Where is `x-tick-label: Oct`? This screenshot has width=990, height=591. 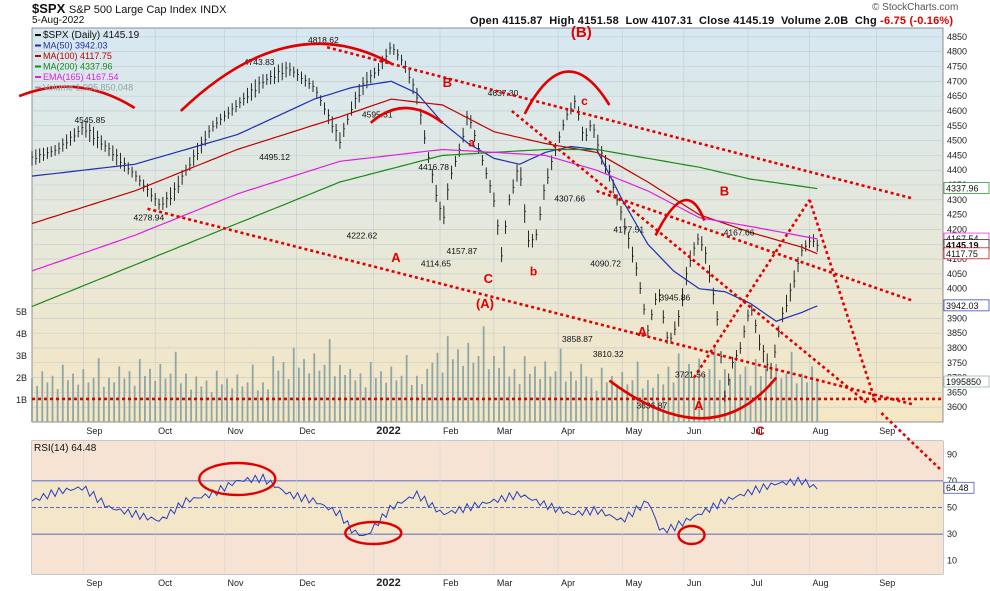
x-tick-label: Oct is located at coordinates (165, 431).